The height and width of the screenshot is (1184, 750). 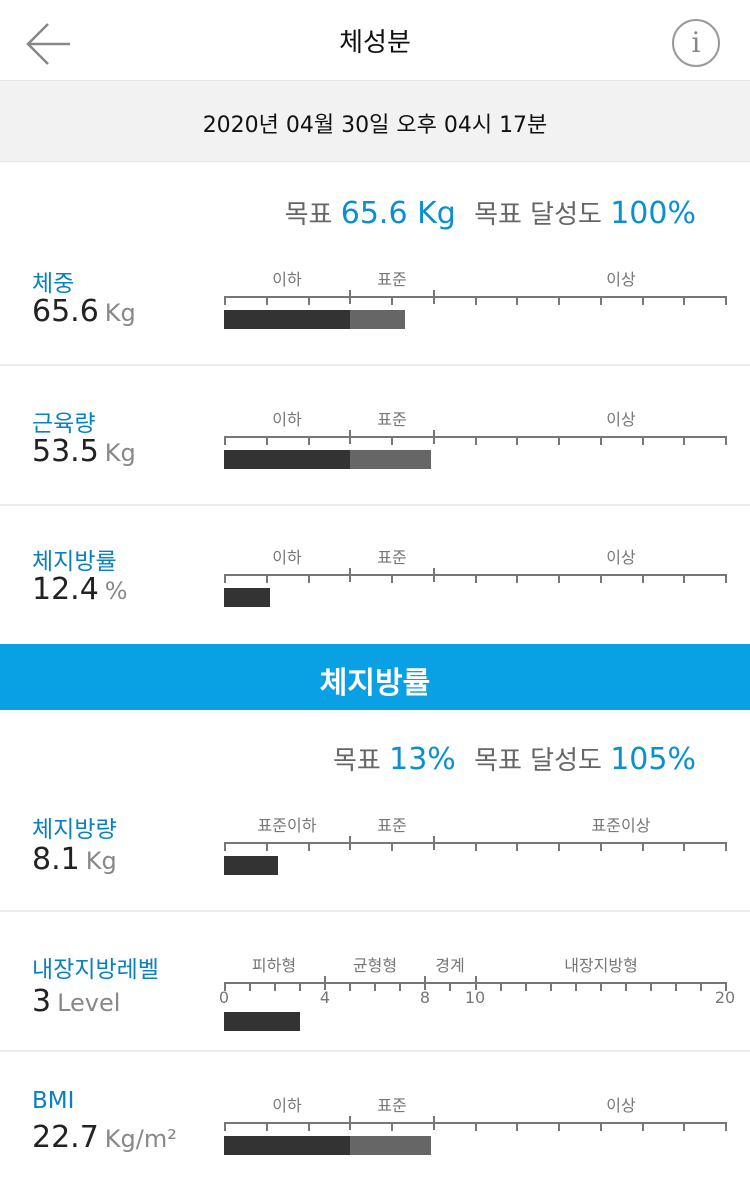 I want to click on body-fat-mass-scale: 표준이하 표준 표준이상, so click(x=475, y=857).